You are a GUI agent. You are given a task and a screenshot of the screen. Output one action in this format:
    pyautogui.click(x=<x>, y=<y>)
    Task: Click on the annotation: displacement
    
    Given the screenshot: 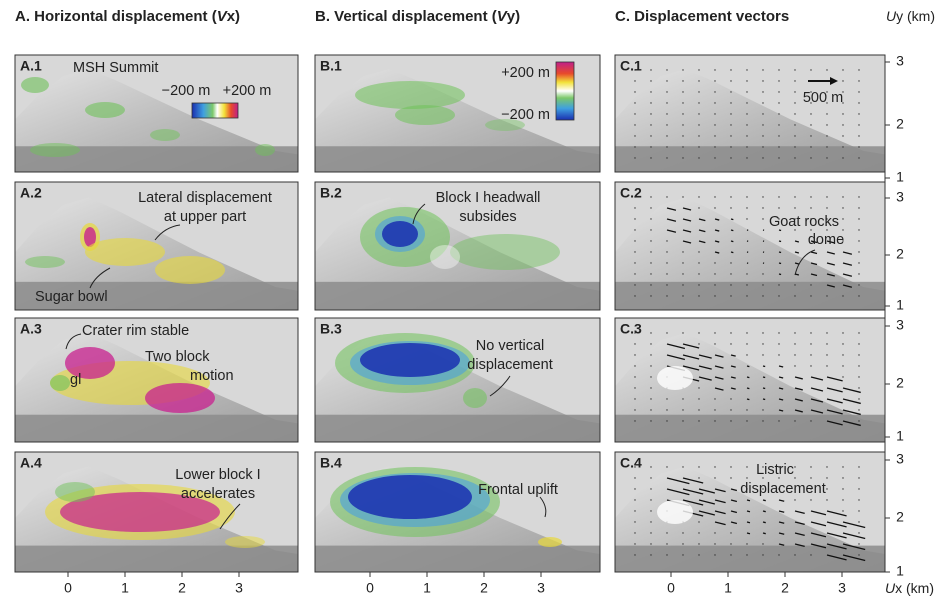 What is the action you would take?
    pyautogui.click(x=509, y=365)
    